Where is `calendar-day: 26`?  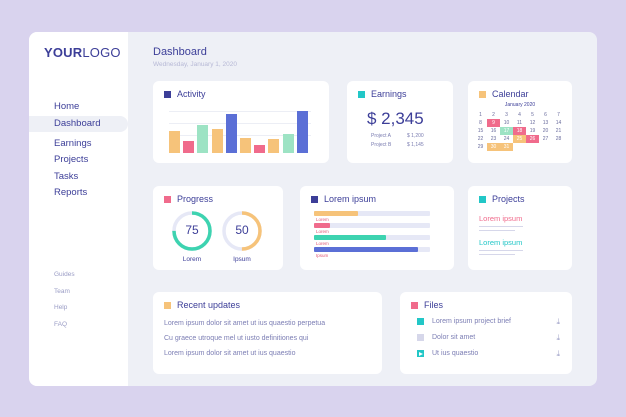 calendar-day: 26 is located at coordinates (532, 139).